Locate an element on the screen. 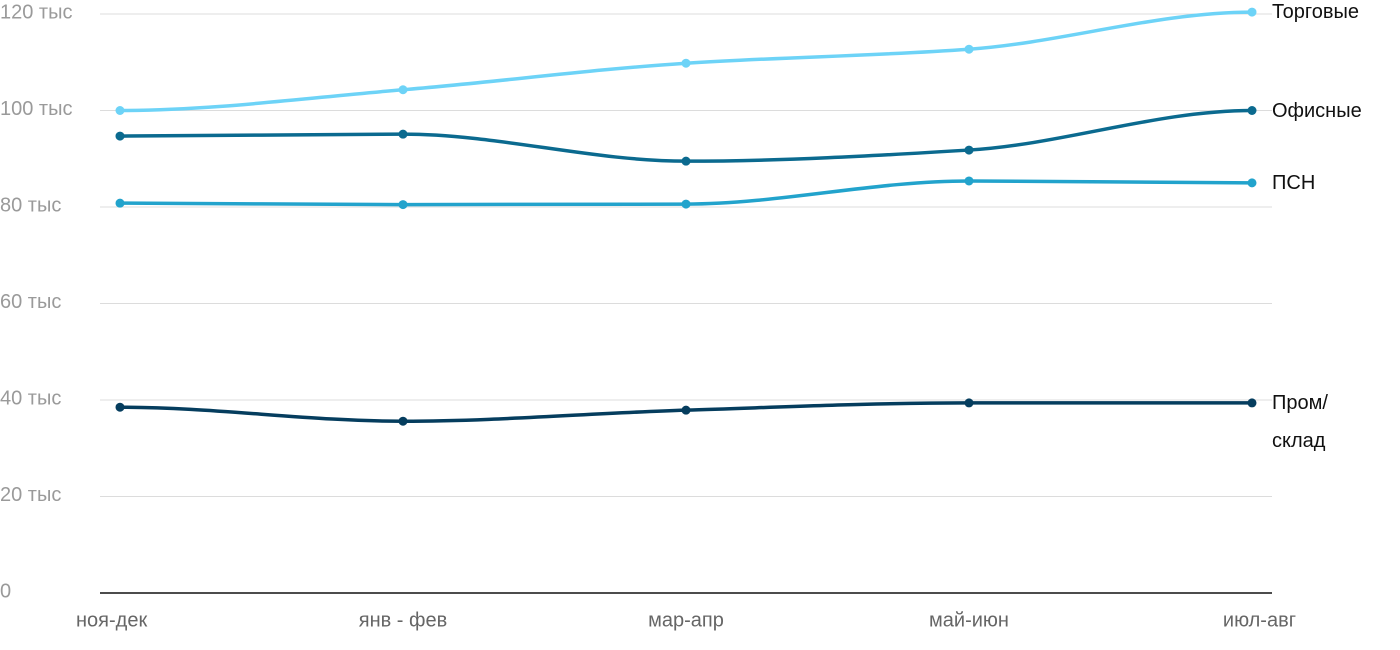 The width and height of the screenshot is (1400, 650). y-tick-label: 20 тыс is located at coordinates (30, 495).